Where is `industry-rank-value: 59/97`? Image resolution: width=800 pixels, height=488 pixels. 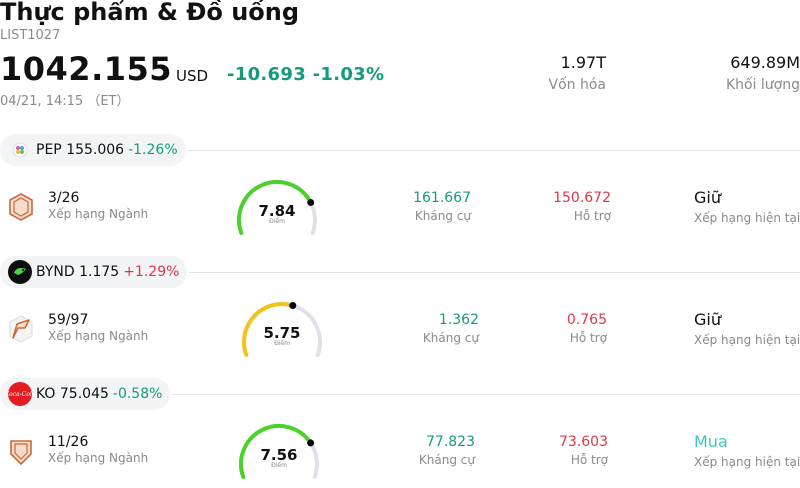
industry-rank-value: 59/97 is located at coordinates (68, 320).